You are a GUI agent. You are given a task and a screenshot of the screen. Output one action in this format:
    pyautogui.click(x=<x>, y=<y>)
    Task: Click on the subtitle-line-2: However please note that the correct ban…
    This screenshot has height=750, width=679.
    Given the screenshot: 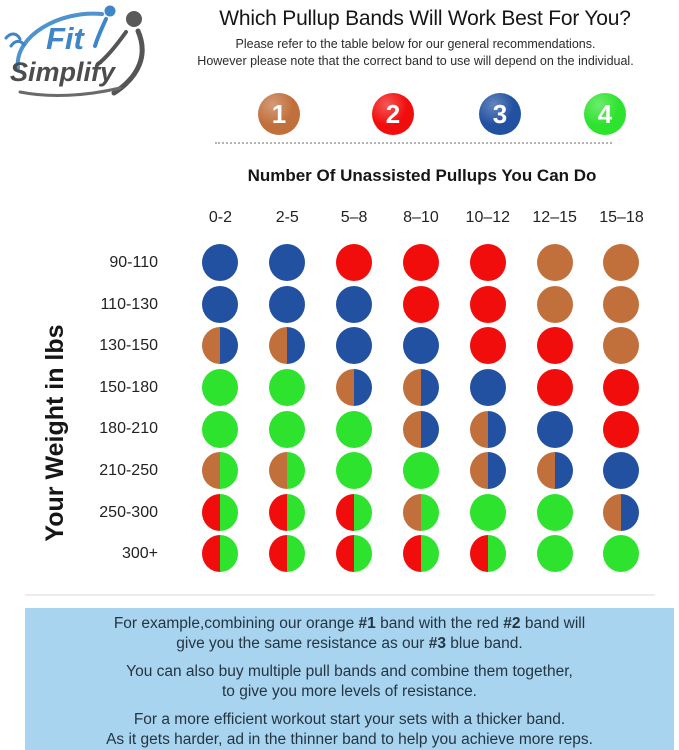 What is the action you would take?
    pyautogui.click(x=415, y=61)
    